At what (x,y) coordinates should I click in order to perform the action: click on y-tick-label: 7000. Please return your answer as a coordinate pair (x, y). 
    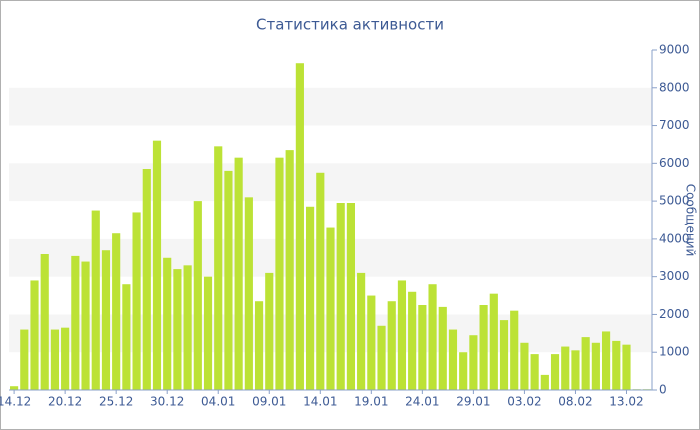
    Looking at the image, I should click on (674, 125).